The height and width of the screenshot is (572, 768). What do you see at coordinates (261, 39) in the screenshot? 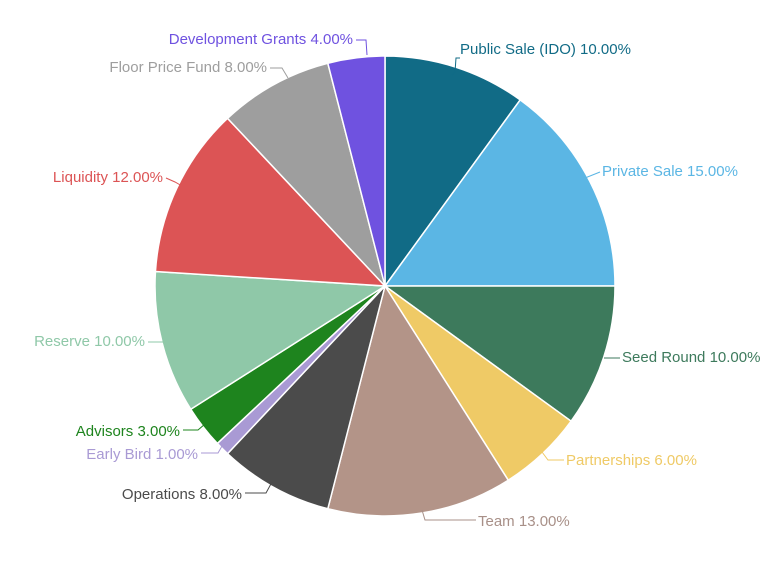
I see `label-development-grants: Development Grants 4.00%` at bounding box center [261, 39].